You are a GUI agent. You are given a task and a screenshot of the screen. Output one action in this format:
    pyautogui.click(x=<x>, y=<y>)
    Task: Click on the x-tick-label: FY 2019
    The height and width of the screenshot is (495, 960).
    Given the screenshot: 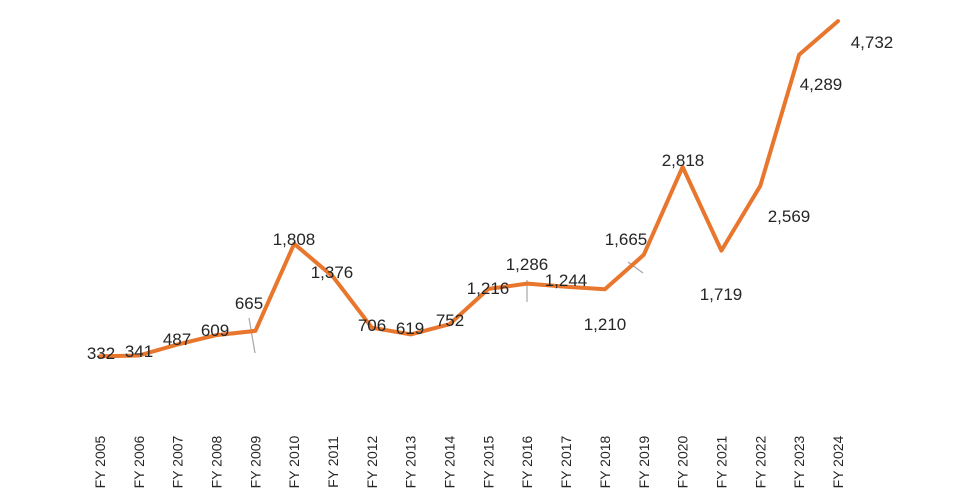 What is the action you would take?
    pyautogui.click(x=644, y=461)
    